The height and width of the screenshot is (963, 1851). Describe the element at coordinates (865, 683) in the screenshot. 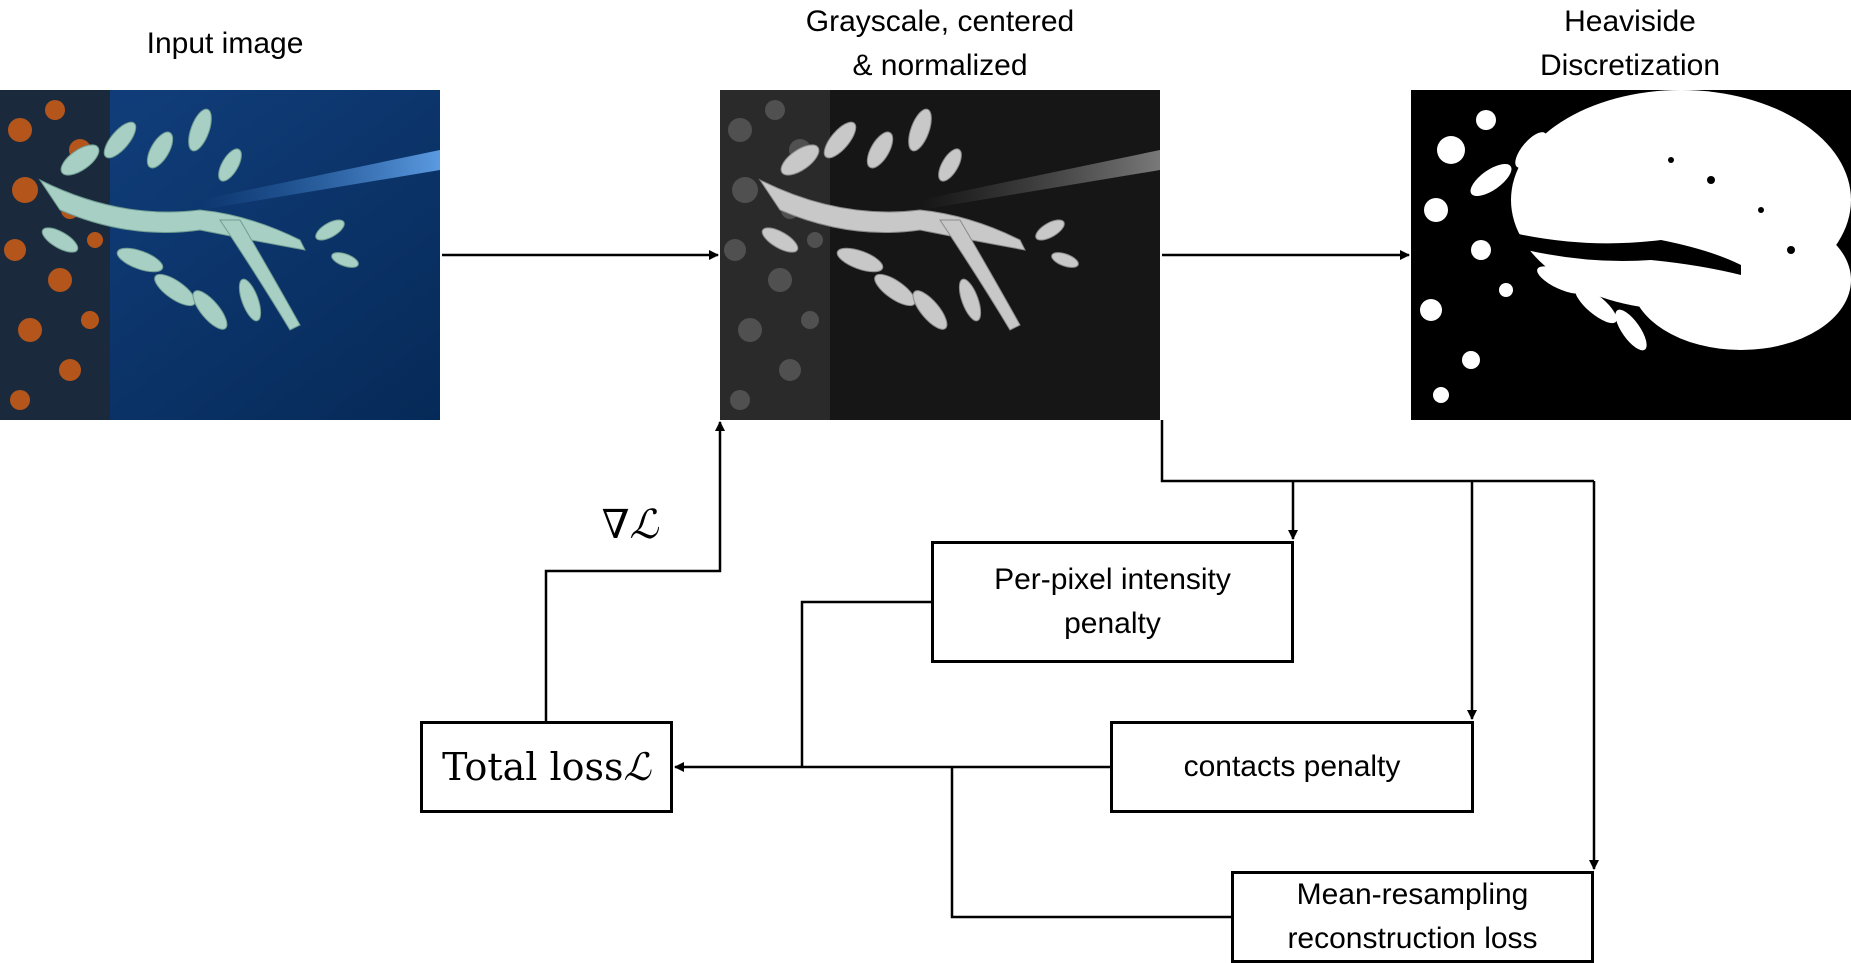

I see `line-from-intensity` at that location.